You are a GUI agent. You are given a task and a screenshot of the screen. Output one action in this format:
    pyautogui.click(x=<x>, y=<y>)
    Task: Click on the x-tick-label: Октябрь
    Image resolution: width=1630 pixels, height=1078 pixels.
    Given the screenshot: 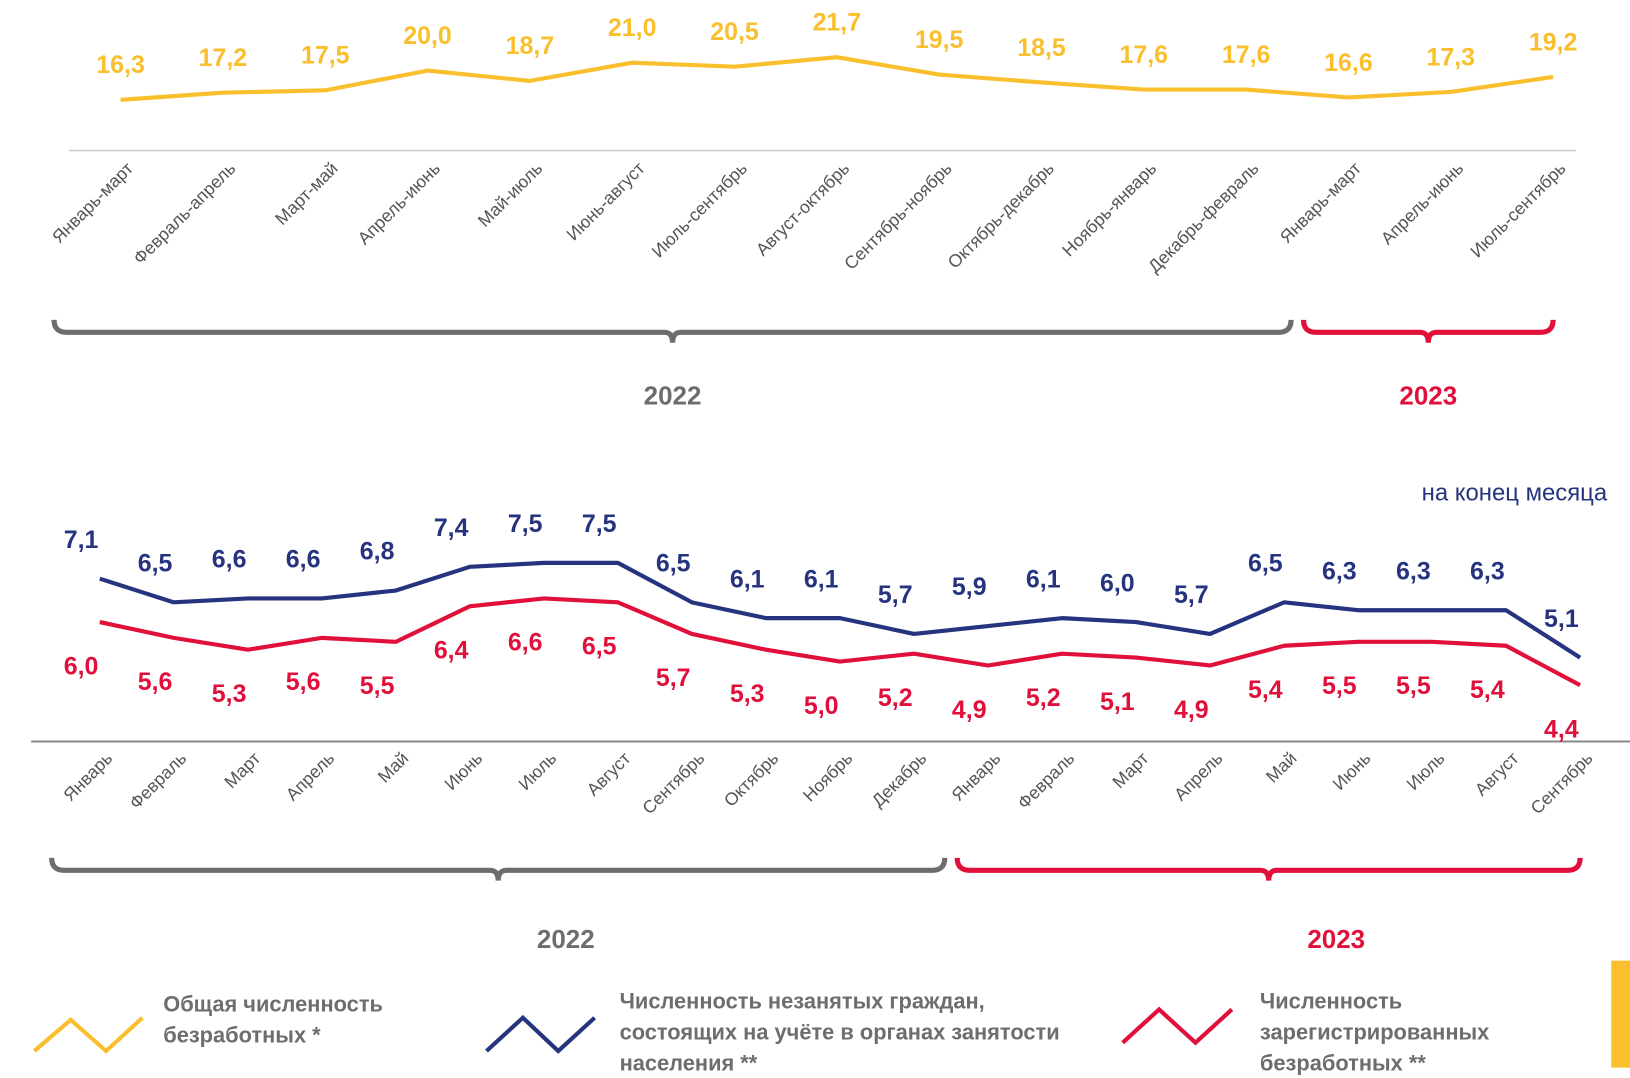 What is the action you would take?
    pyautogui.click(x=751, y=779)
    